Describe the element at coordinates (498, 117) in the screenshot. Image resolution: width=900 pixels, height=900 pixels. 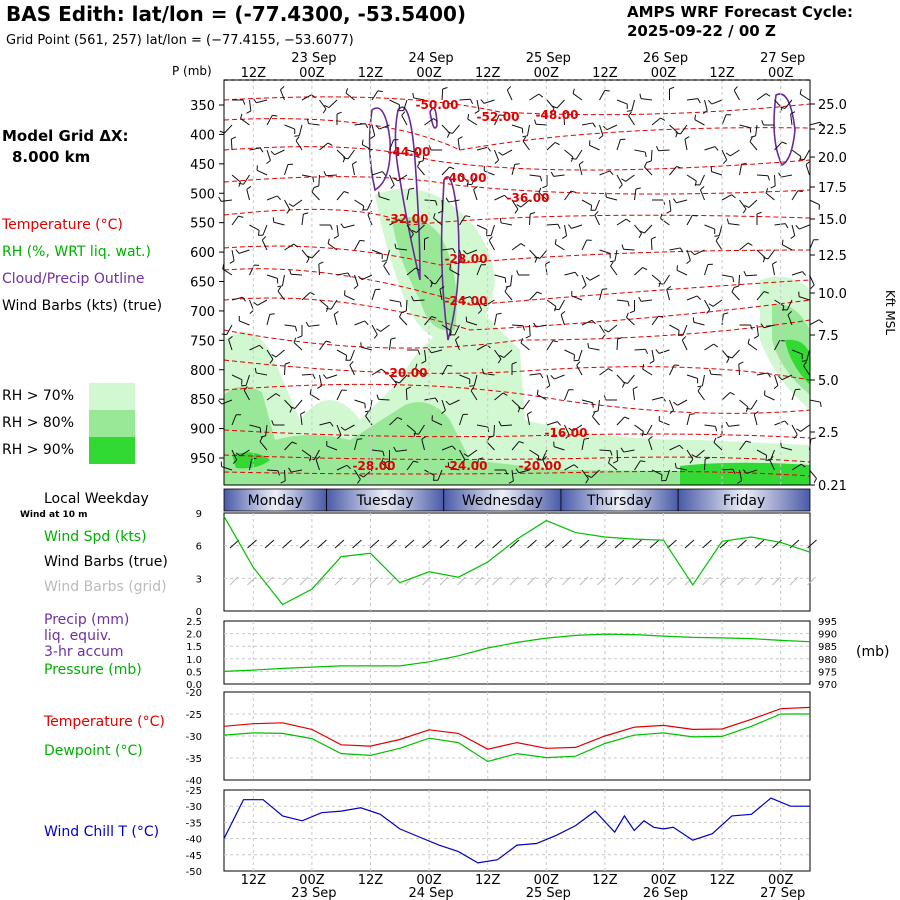
I see `temperature-contour-label: -52.00` at that location.